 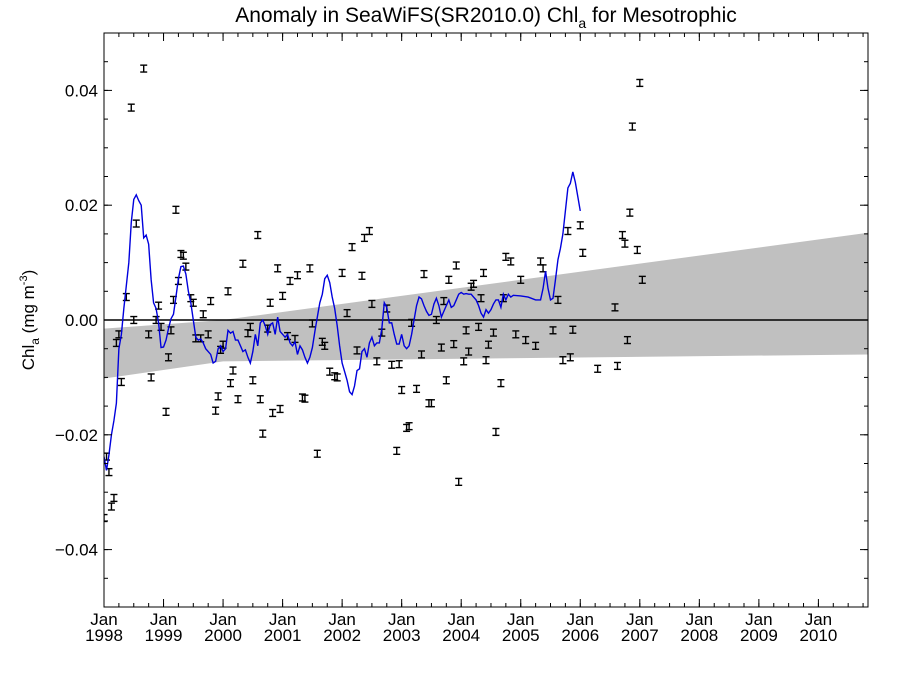 What do you see at coordinates (81, 90) in the screenshot?
I see `y-tick-label: 0.04` at bounding box center [81, 90].